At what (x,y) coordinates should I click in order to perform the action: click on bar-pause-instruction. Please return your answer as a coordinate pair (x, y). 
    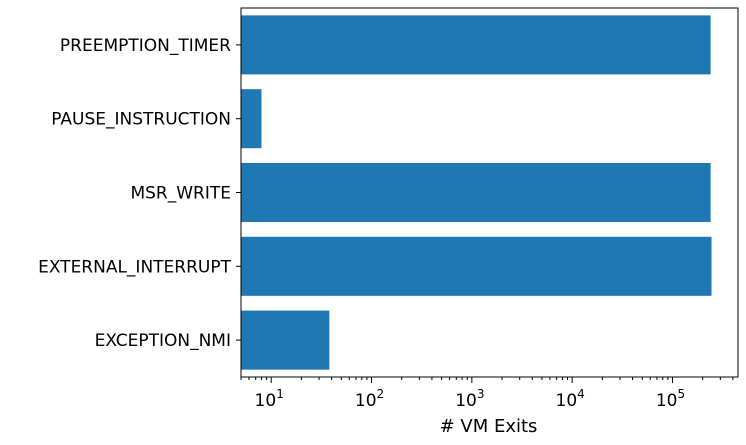
    Looking at the image, I should click on (251, 119).